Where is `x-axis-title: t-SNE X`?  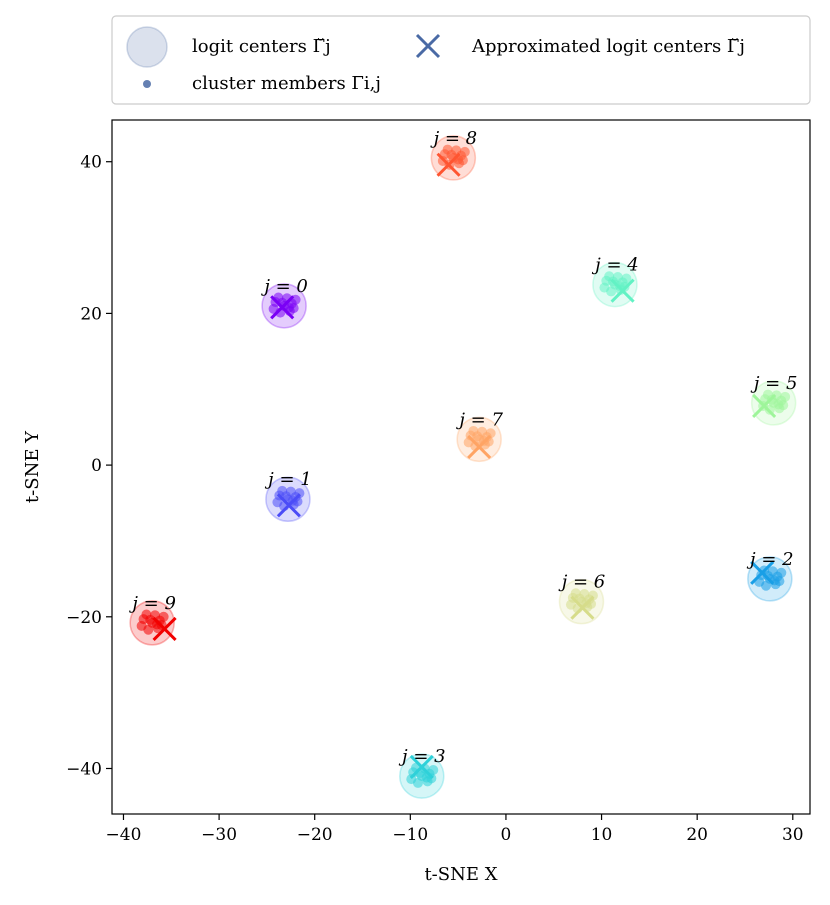 x-axis-title: t-SNE X is located at coordinates (460, 874).